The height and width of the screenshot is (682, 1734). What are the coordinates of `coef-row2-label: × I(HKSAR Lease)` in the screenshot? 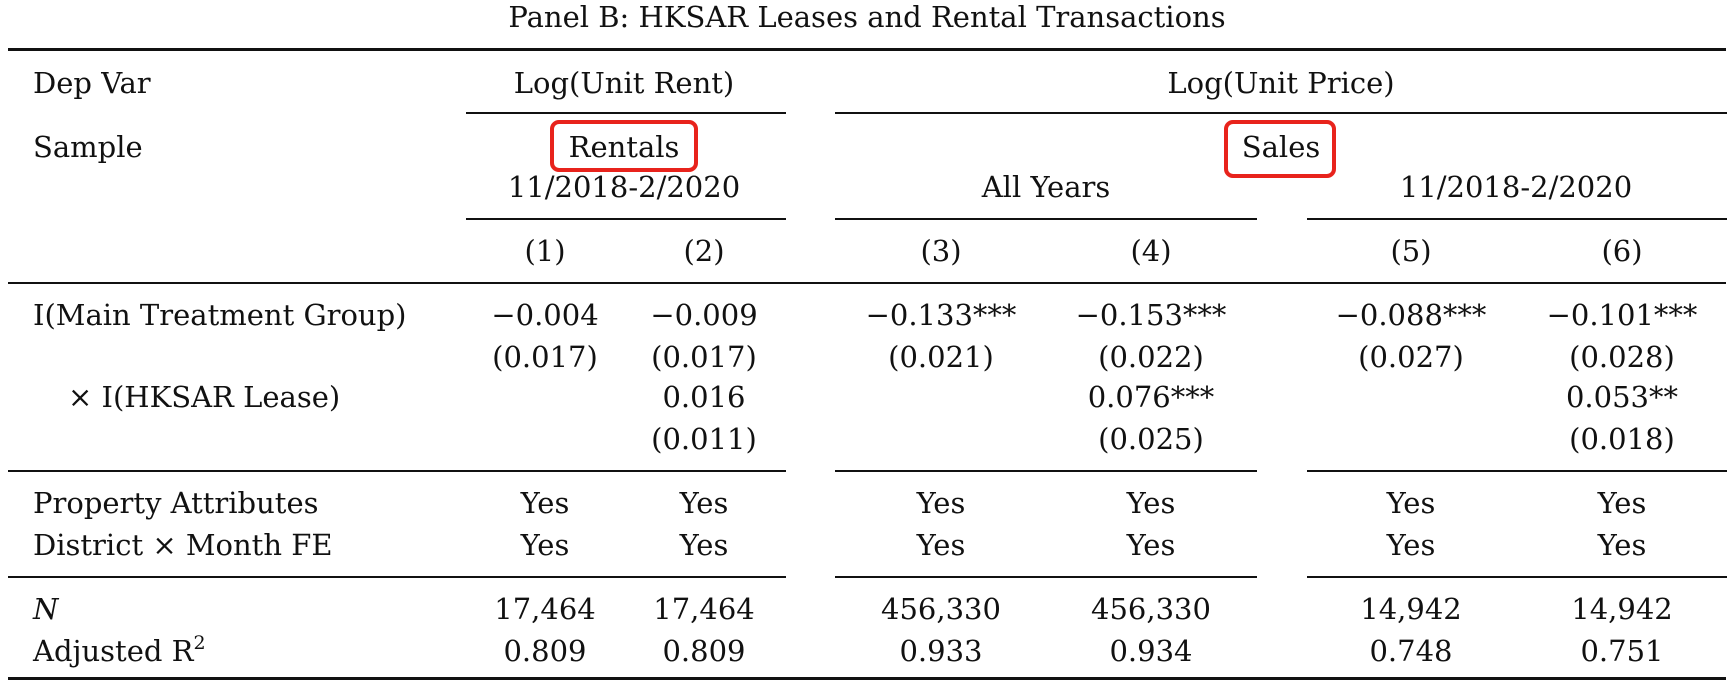 It's located at (204, 397).